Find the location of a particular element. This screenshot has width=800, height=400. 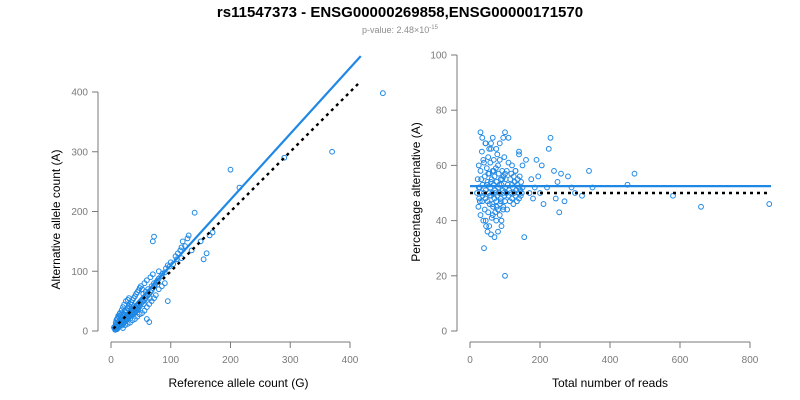

x-tick-label: 100 is located at coordinates (170, 360).